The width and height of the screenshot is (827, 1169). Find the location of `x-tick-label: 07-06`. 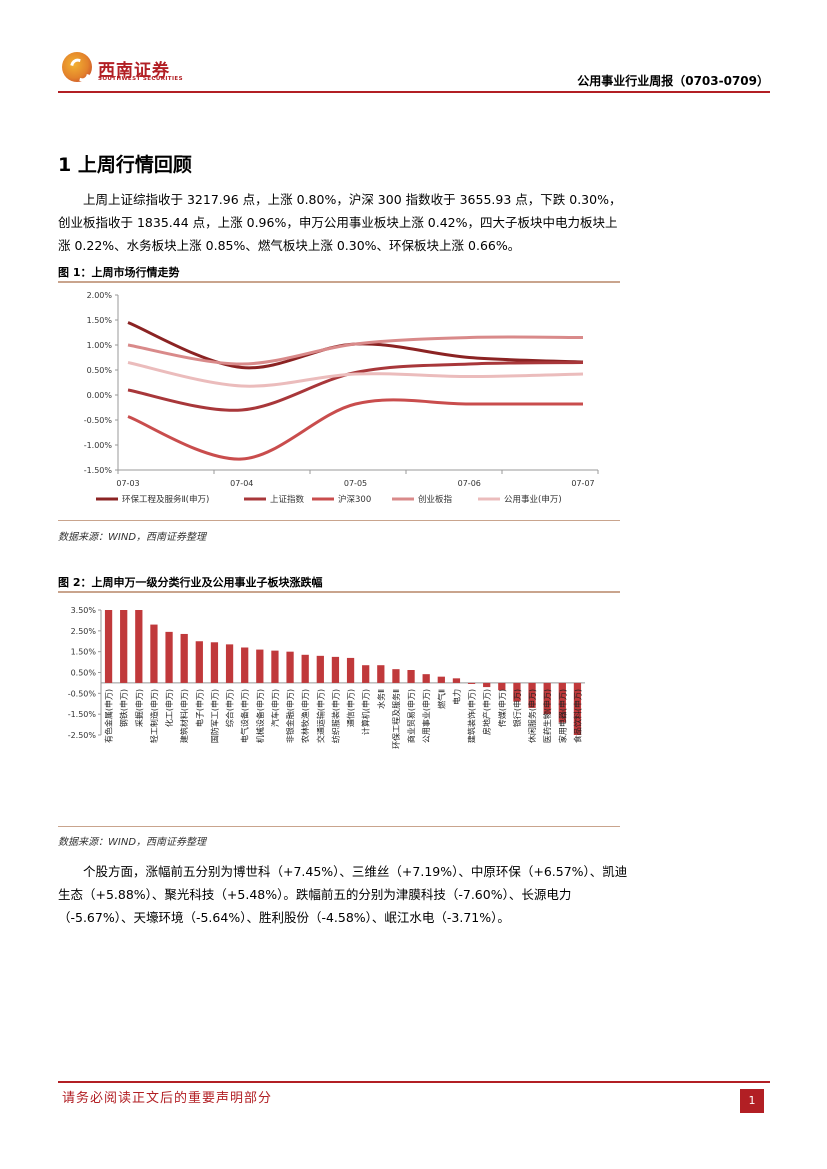

x-tick-label: 07-06 is located at coordinates (469, 483).